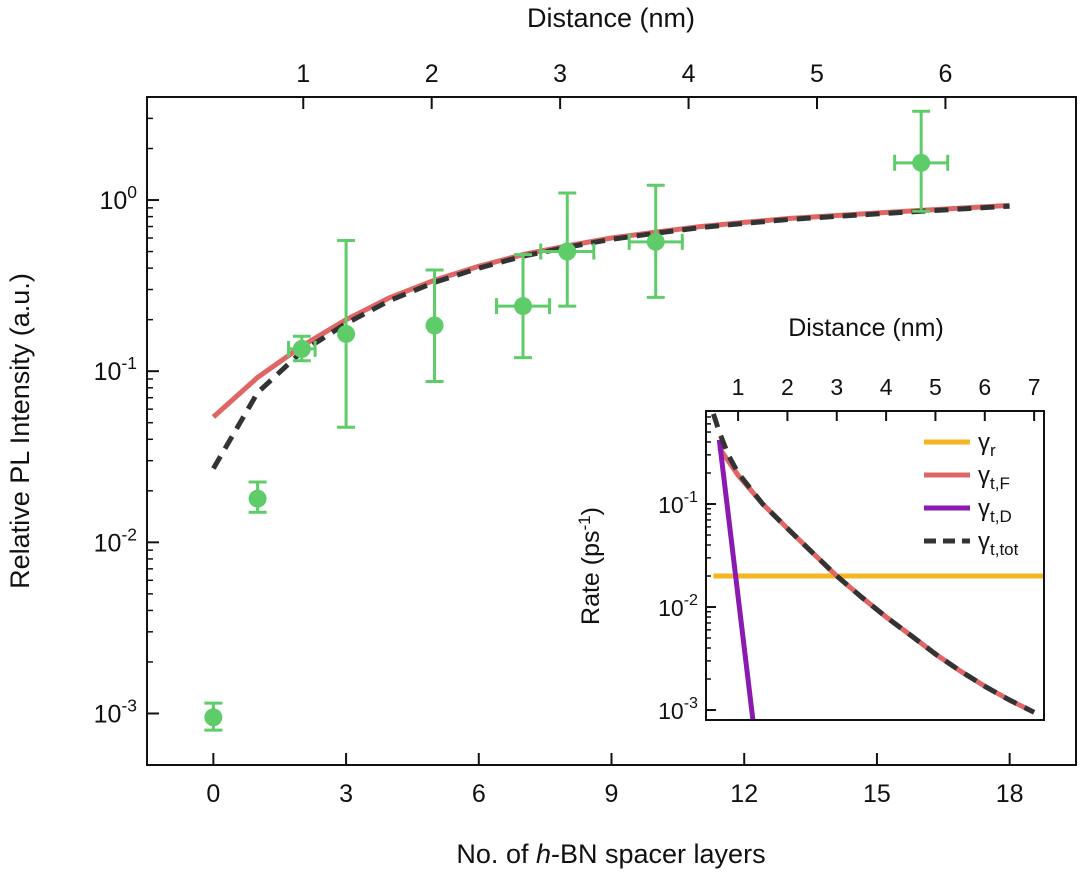 This screenshot has width=1080, height=878. Describe the element at coordinates (591, 577) in the screenshot. I see `inset-y-title-main: Rate (ps` at that location.